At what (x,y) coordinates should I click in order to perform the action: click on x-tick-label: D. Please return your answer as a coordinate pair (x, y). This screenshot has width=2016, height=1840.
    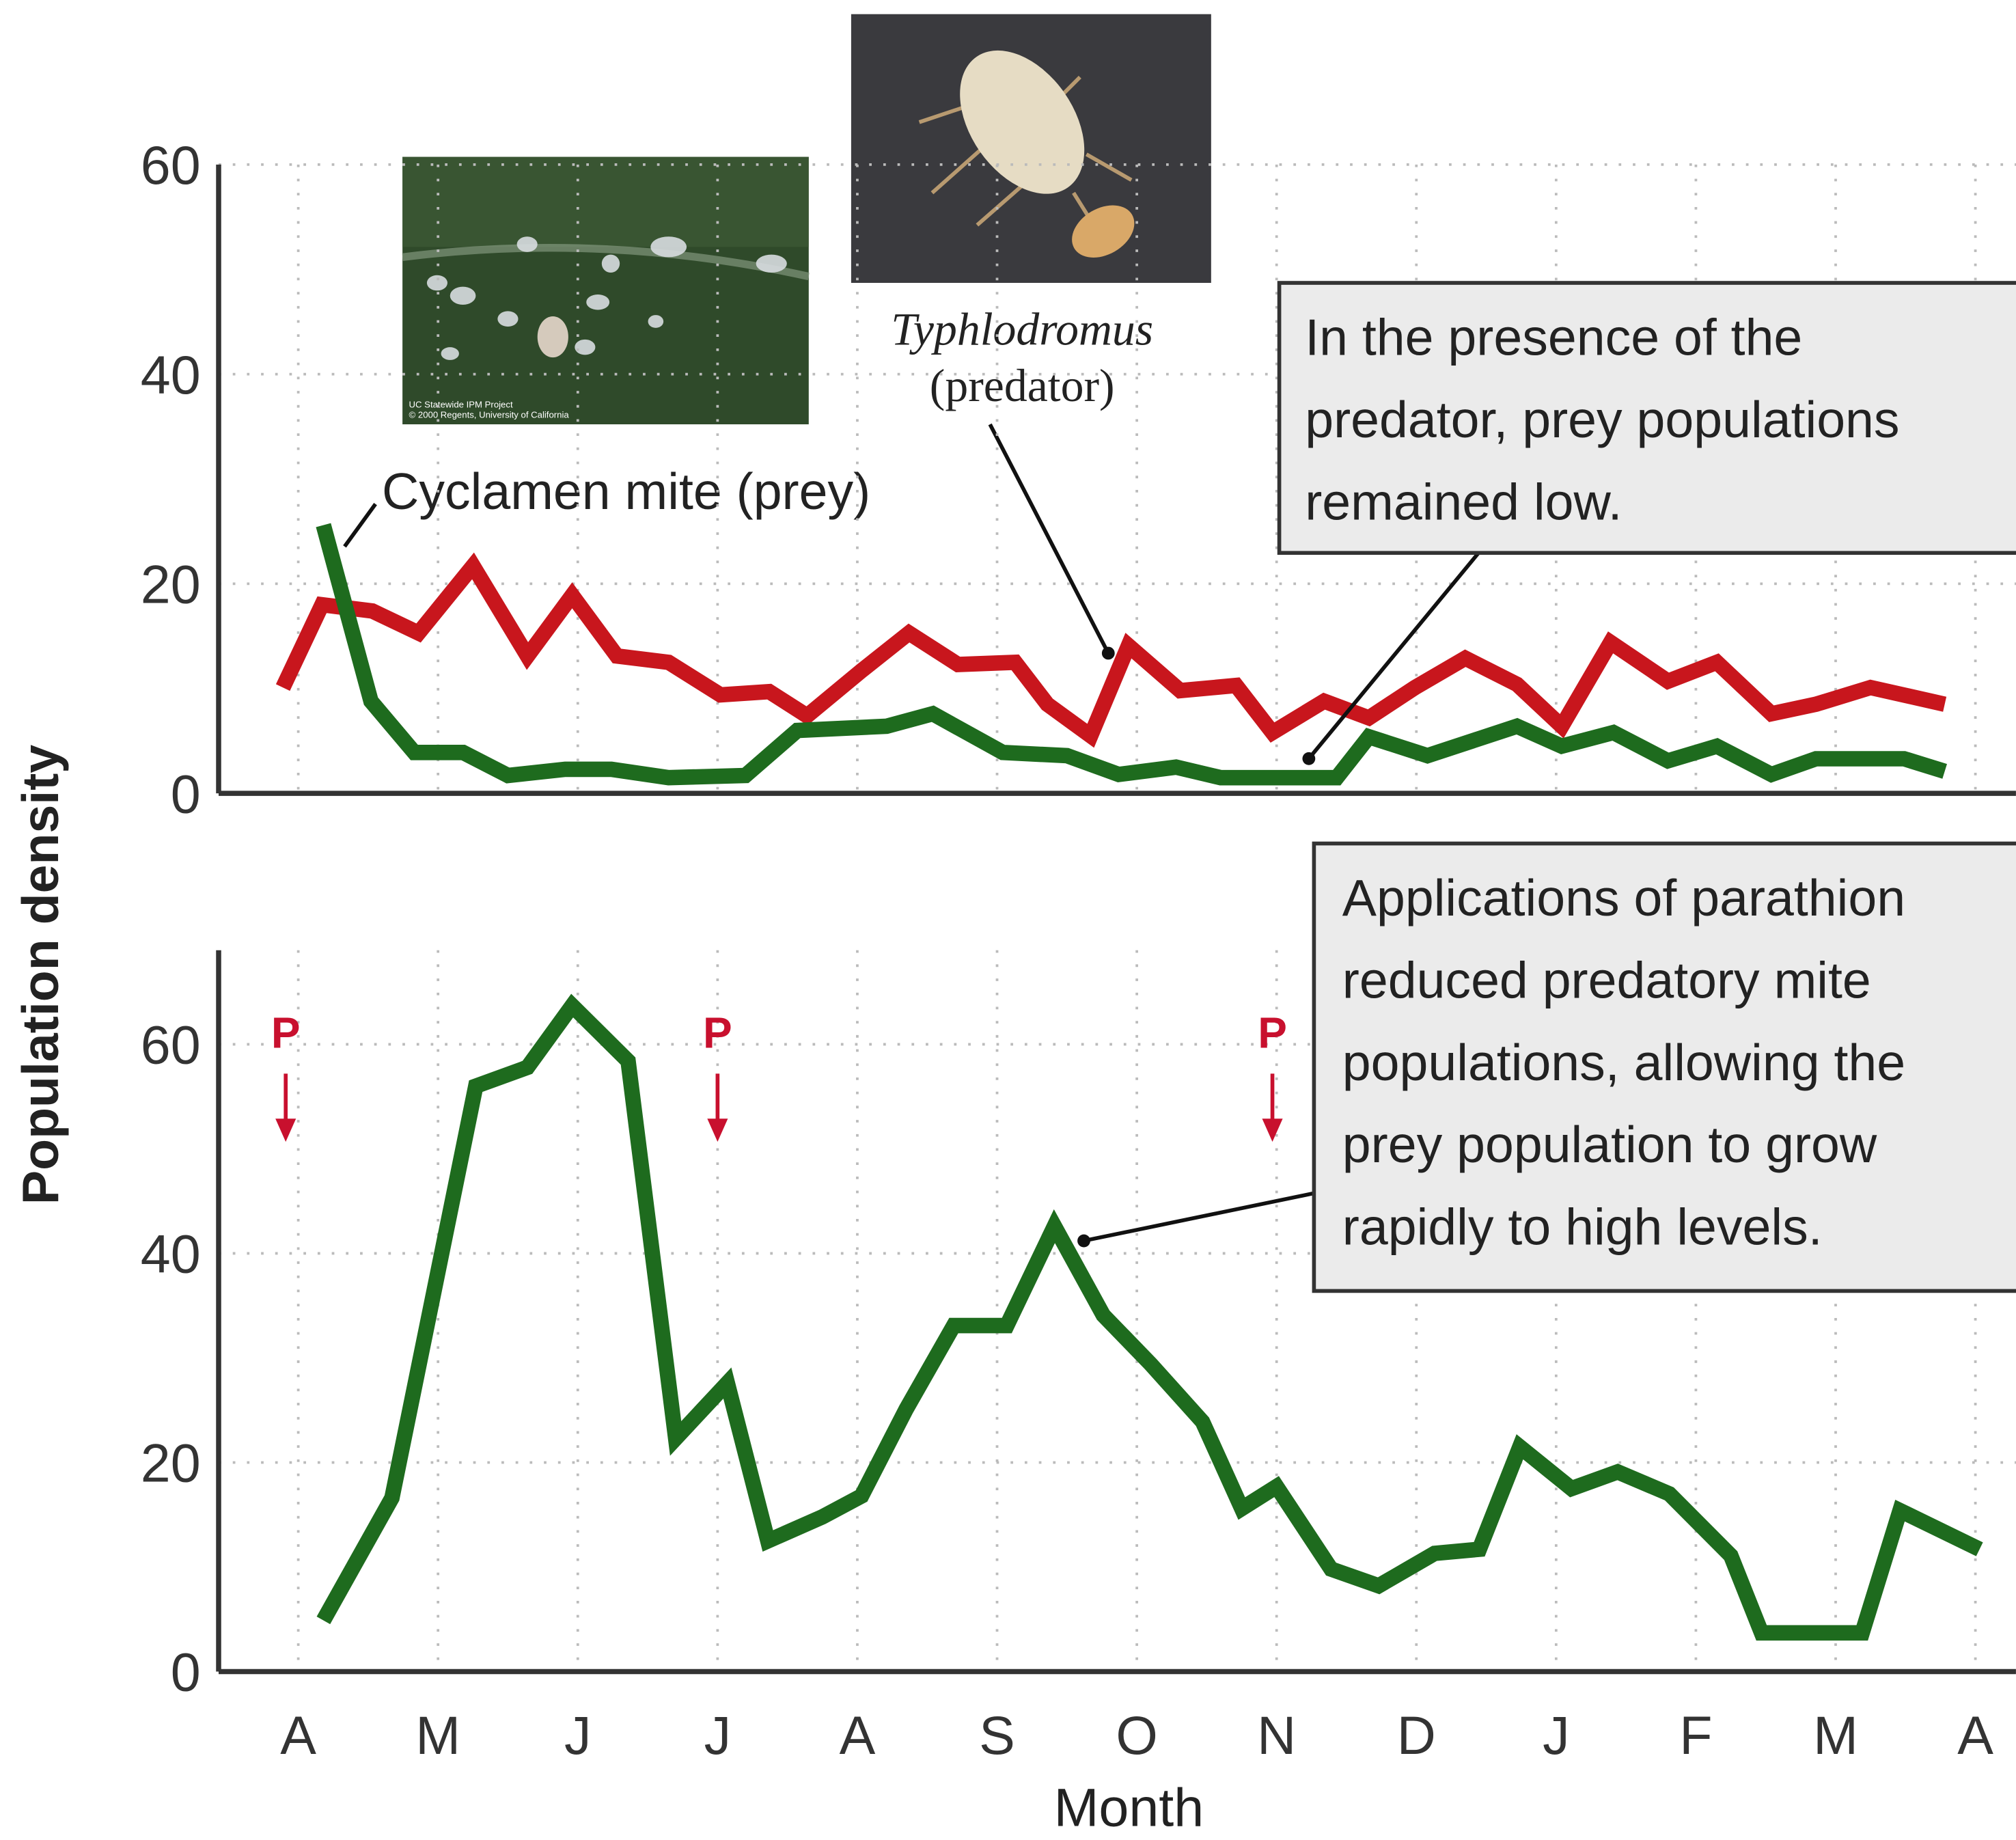
    Looking at the image, I should click on (1416, 1735).